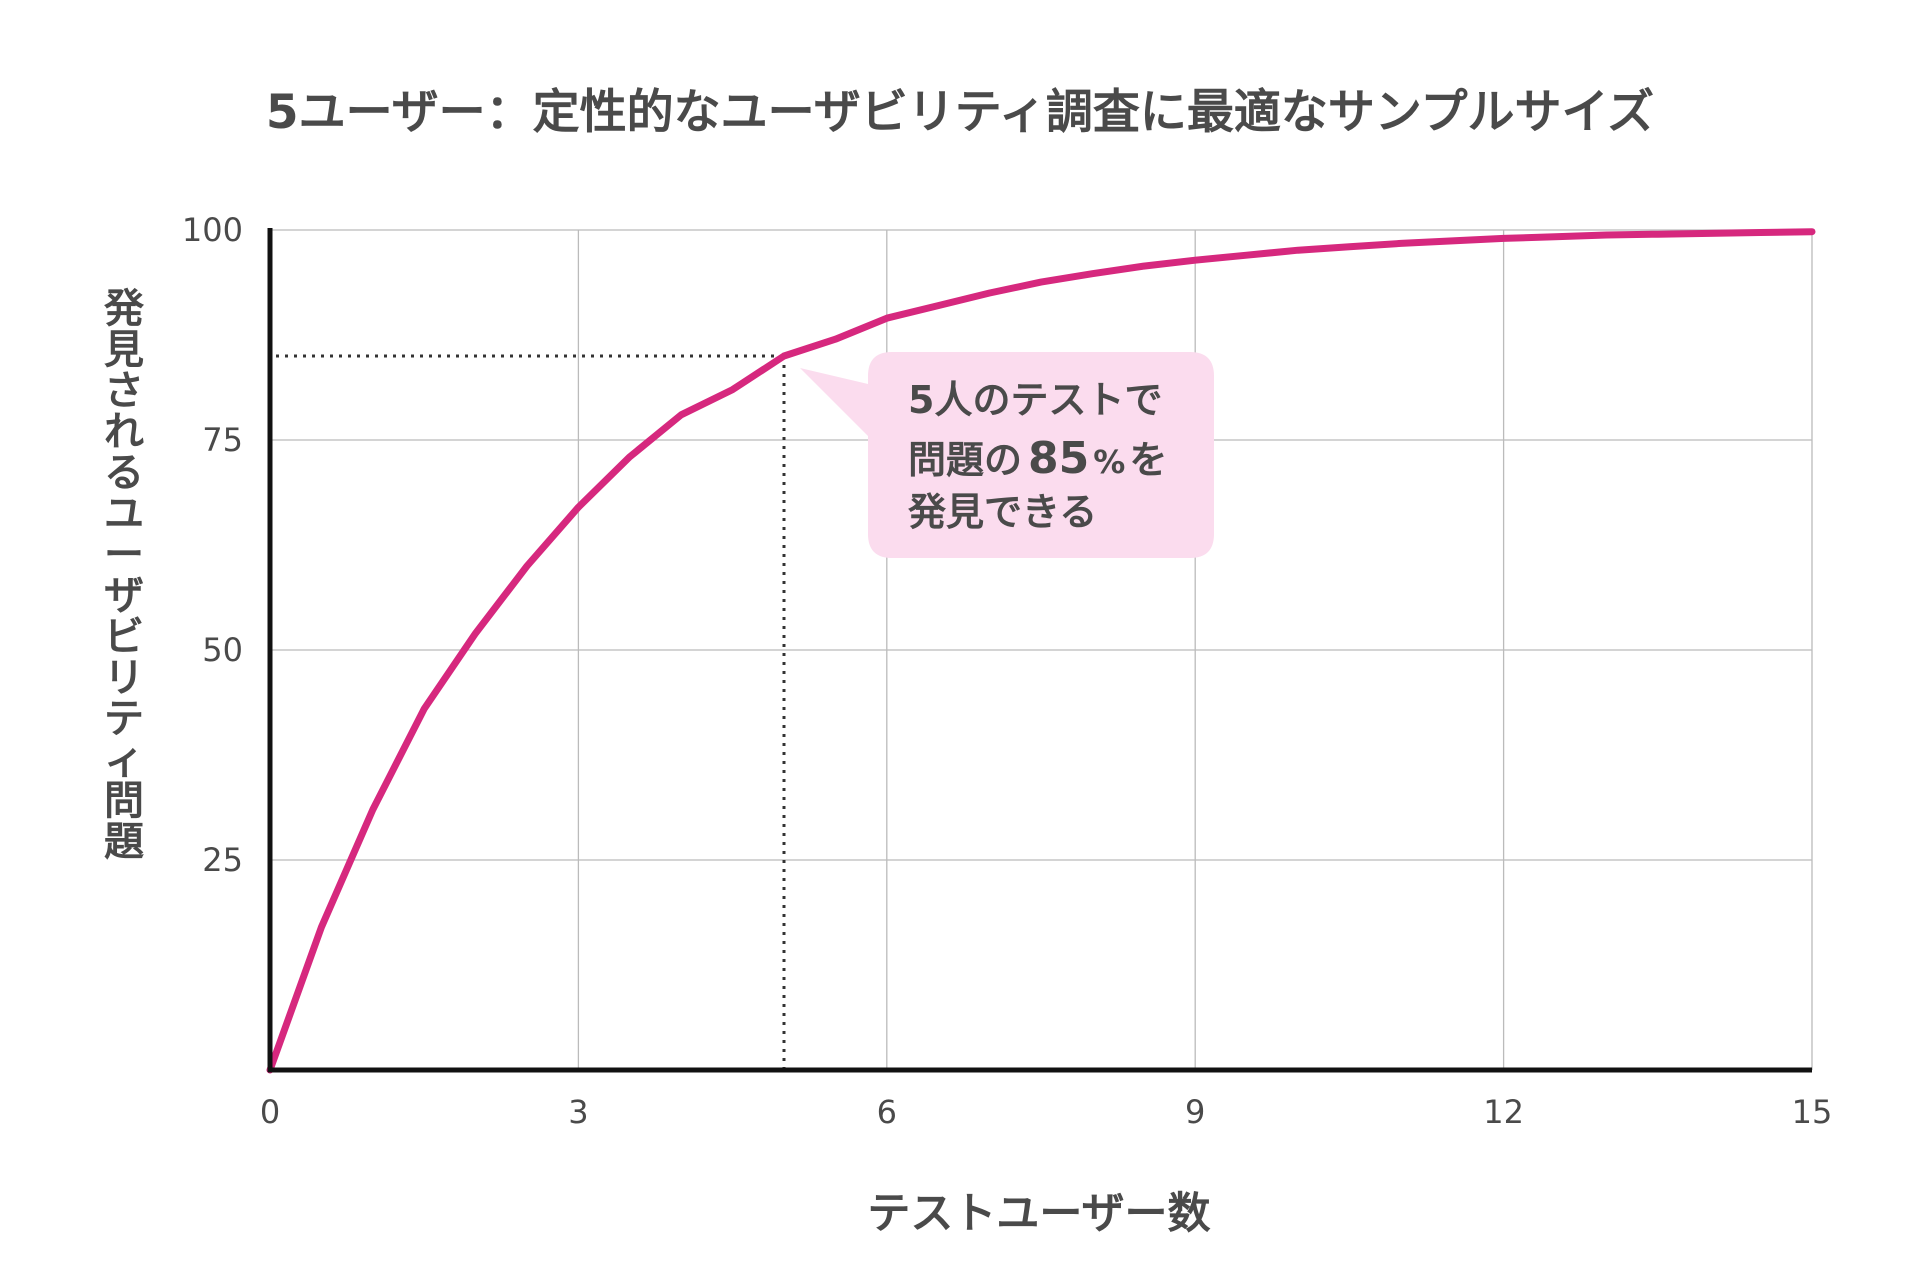  I want to click on x-axis-label: テストユーザー数, so click(1038, 1214).